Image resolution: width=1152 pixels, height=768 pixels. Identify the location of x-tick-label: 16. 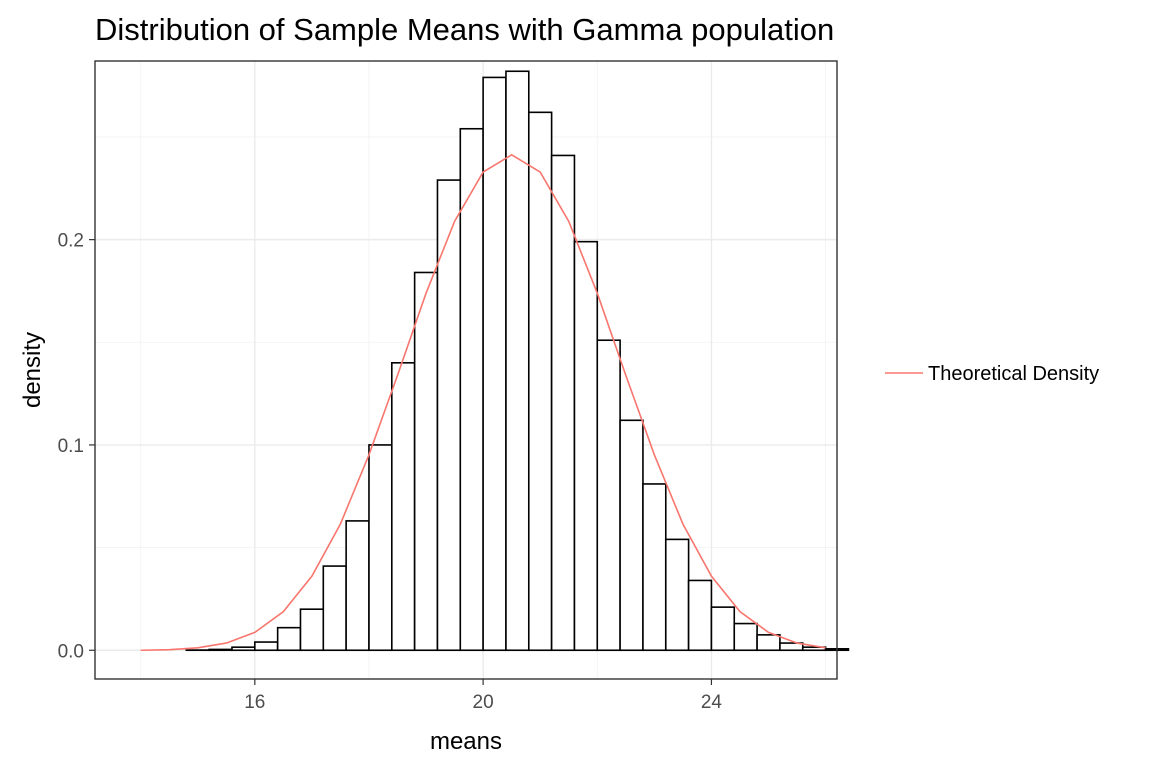
(254, 702).